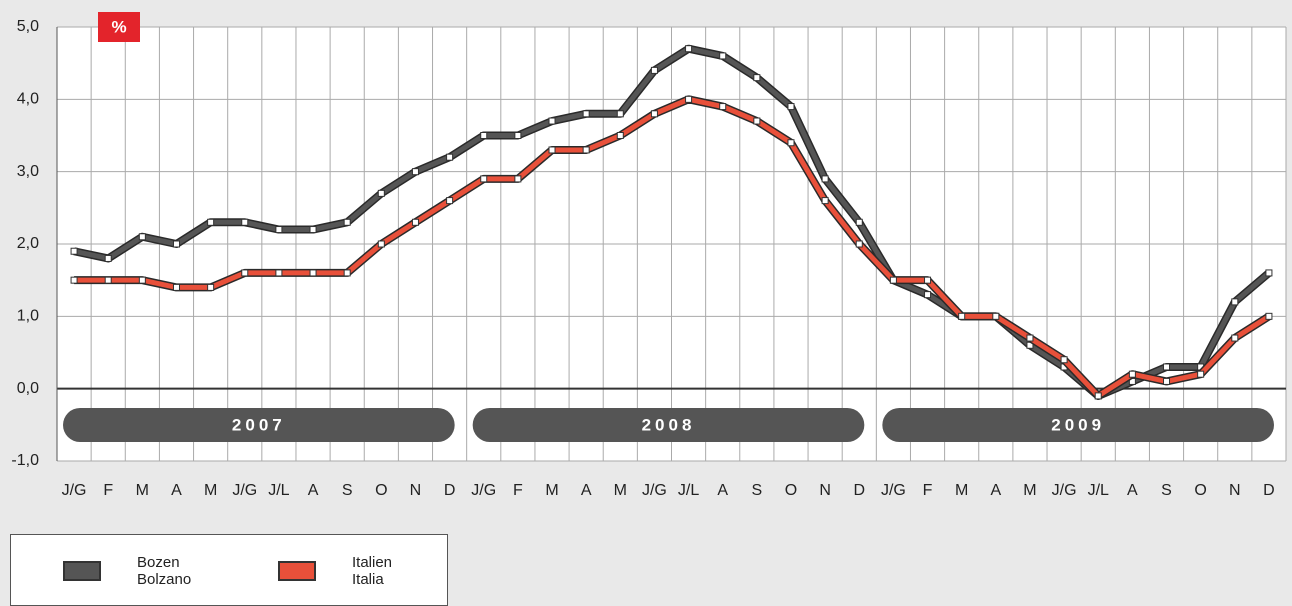 The height and width of the screenshot is (606, 1292). Describe the element at coordinates (297, 571) in the screenshot. I see `legend-swatch` at that location.